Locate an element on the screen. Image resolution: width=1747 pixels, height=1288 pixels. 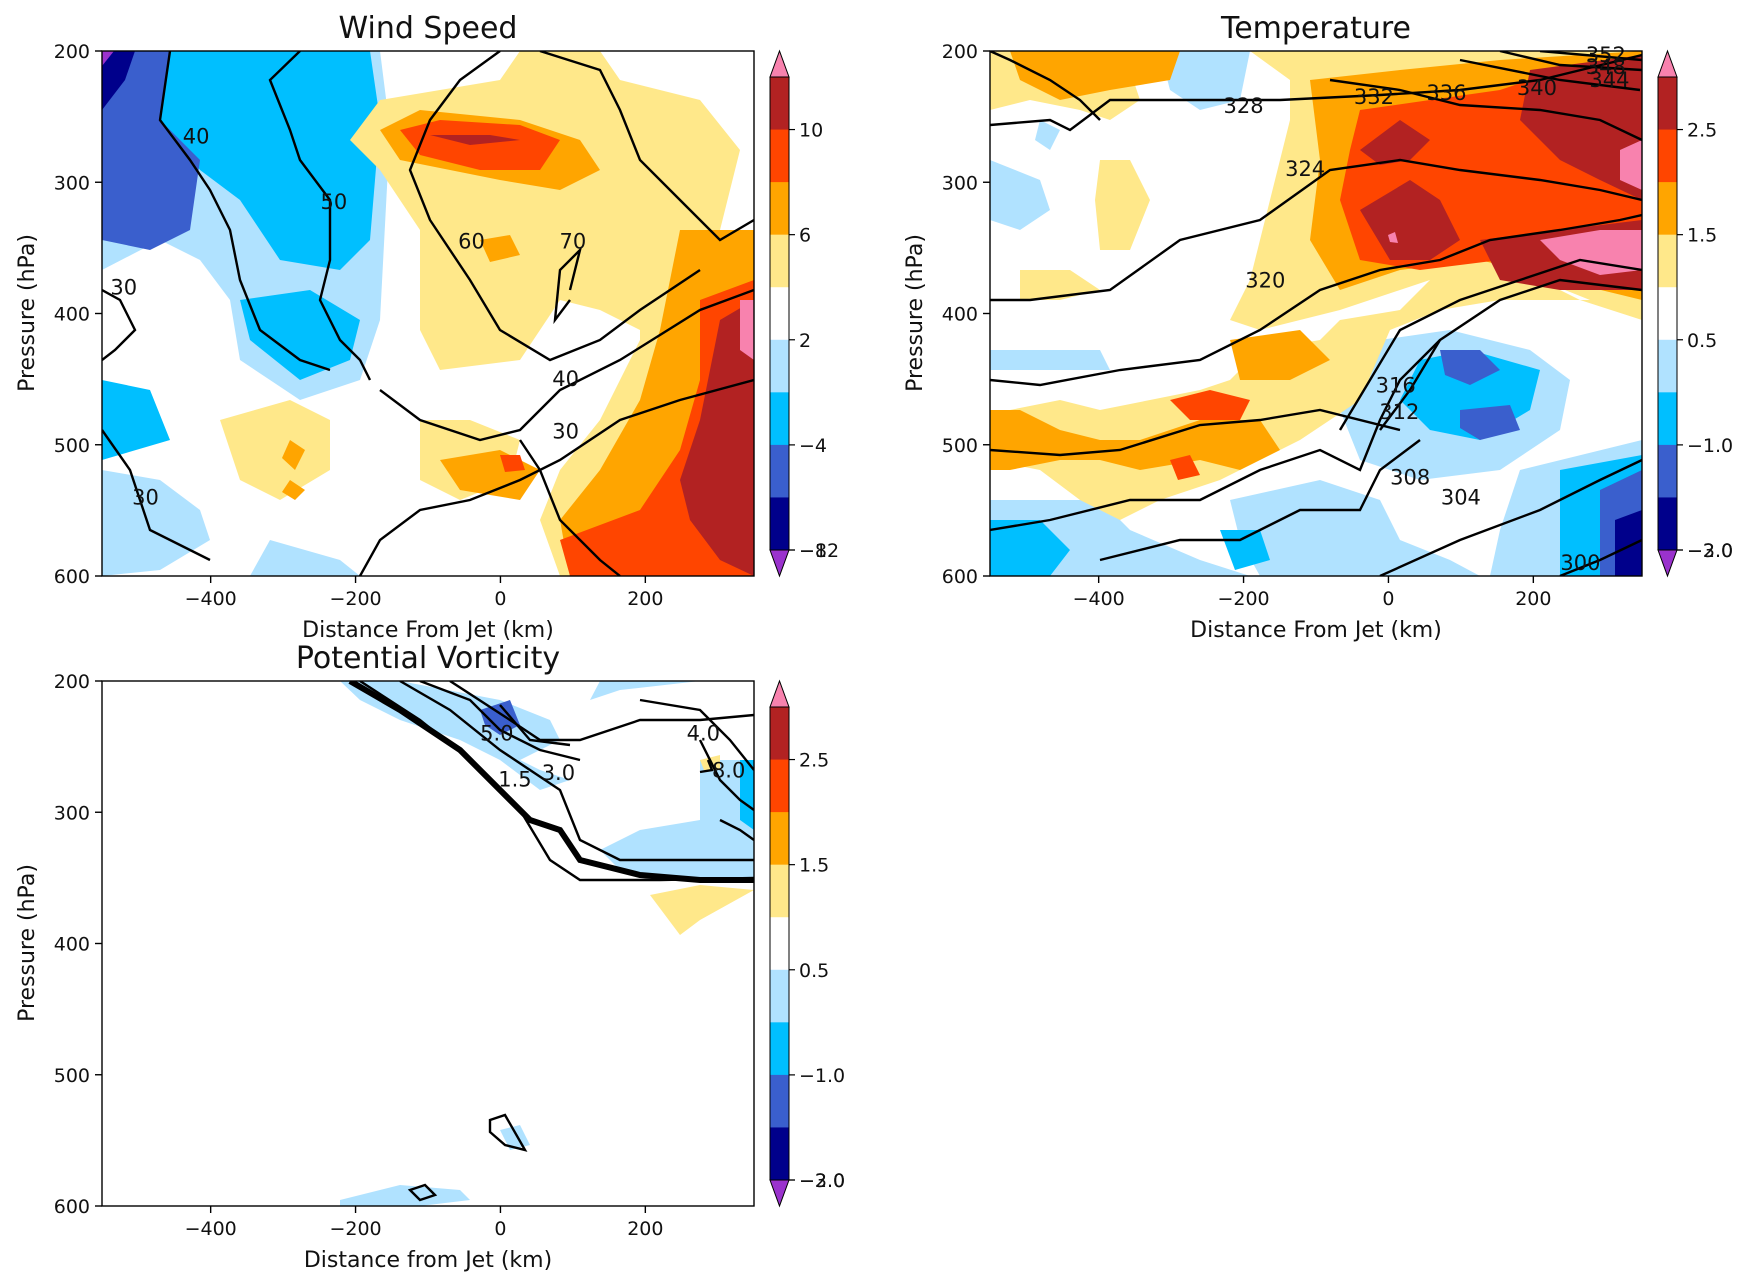
contour-label: 328 is located at coordinates (1244, 106).